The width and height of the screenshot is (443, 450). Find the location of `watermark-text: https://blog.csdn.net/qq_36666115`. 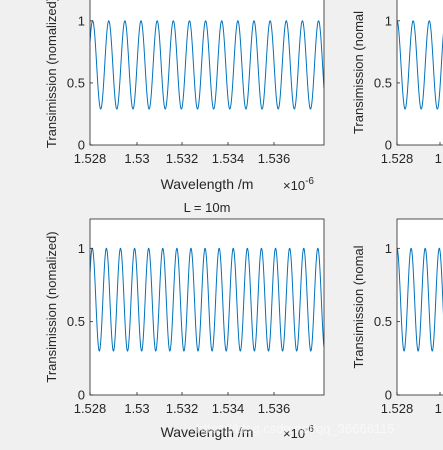

watermark-text: https://blog.csdn.net/qq_36666115 is located at coordinates (295, 428).